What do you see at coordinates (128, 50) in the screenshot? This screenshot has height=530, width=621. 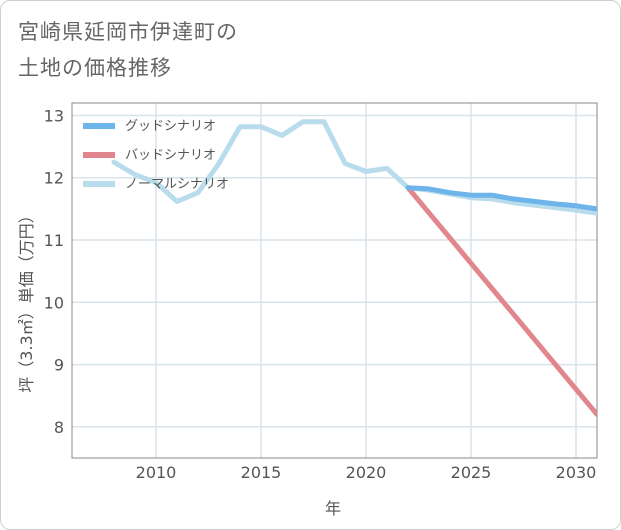 I see `chart-title: 宮崎県延岡市伊達町の 土地の価格推移` at bounding box center [128, 50].